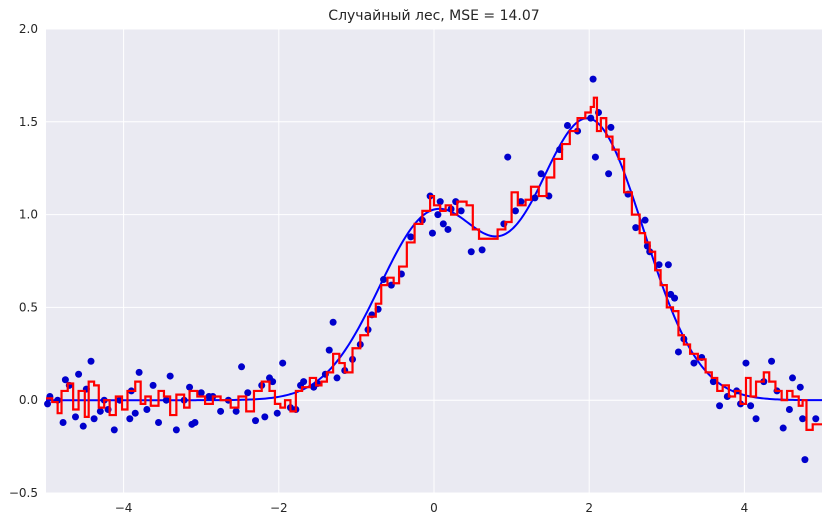 This screenshot has height=527, width=832. Describe the element at coordinates (28, 307) in the screenshot. I see `y-tick-label: 0.5` at that location.